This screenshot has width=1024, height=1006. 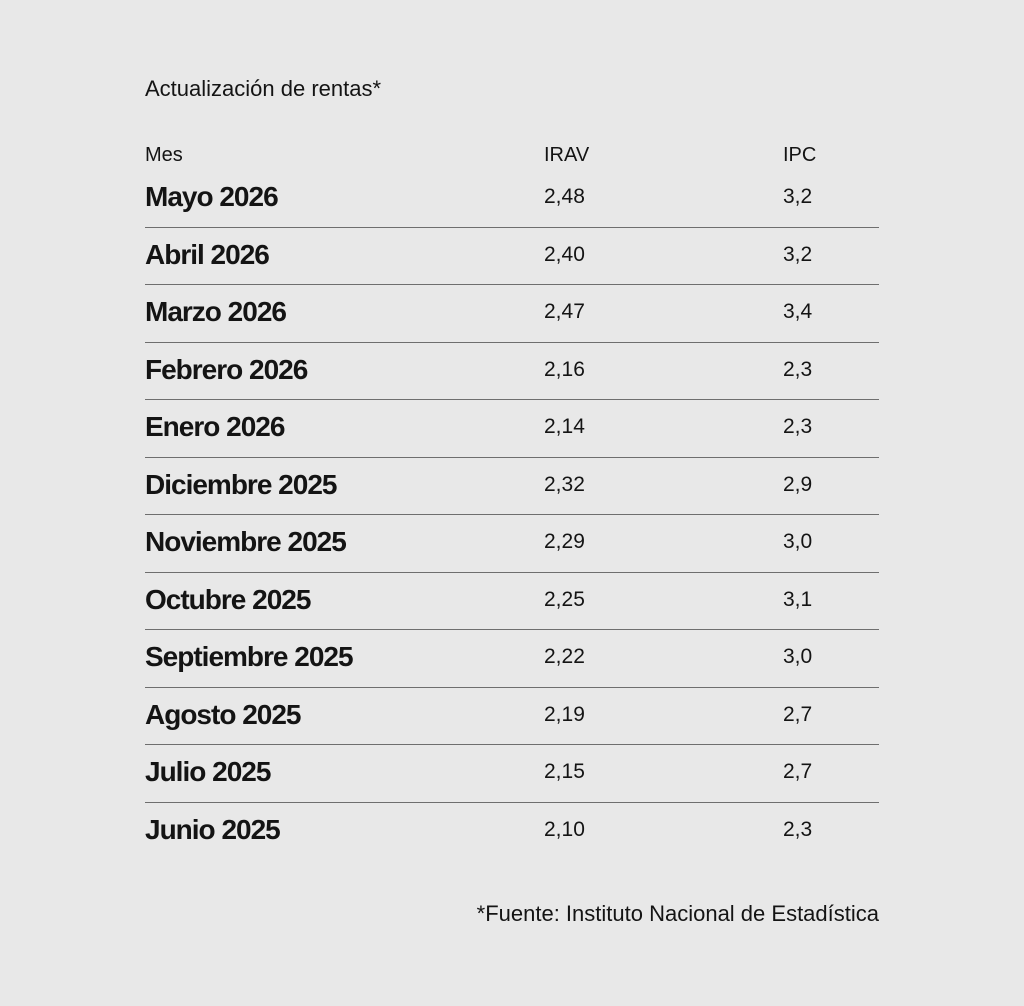 What do you see at coordinates (512, 544) in the screenshot?
I see `table-row: Noviembre 2025 2,29 3,0` at bounding box center [512, 544].